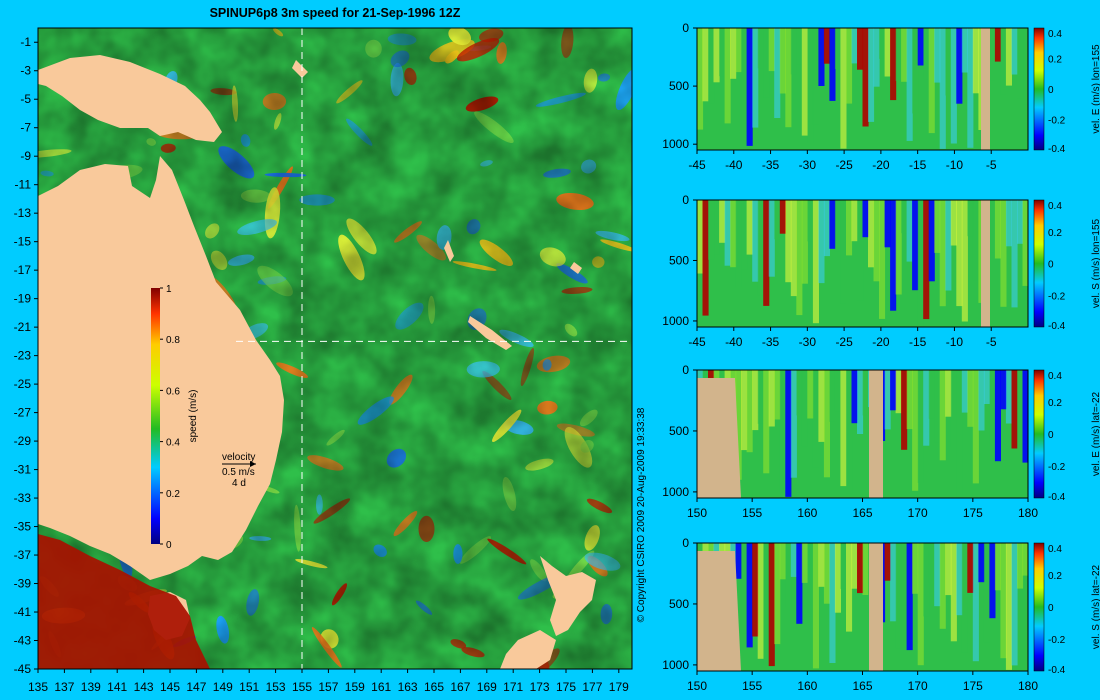  Describe the element at coordinates (23, 384) in the screenshot. I see `map-y-tick-label: -25` at that location.